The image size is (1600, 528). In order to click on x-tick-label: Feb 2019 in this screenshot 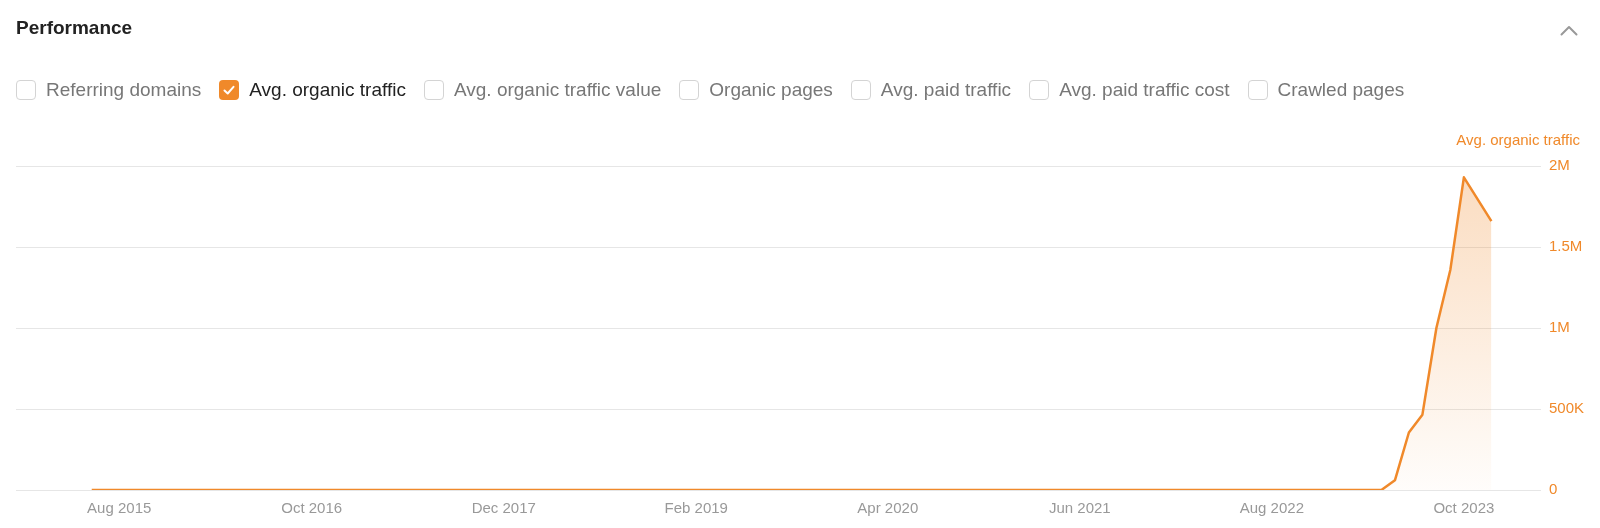, I will do `click(696, 508)`.